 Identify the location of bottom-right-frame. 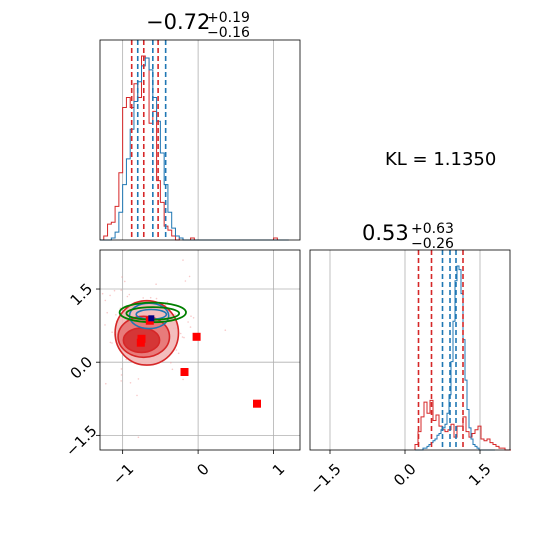
(410, 350).